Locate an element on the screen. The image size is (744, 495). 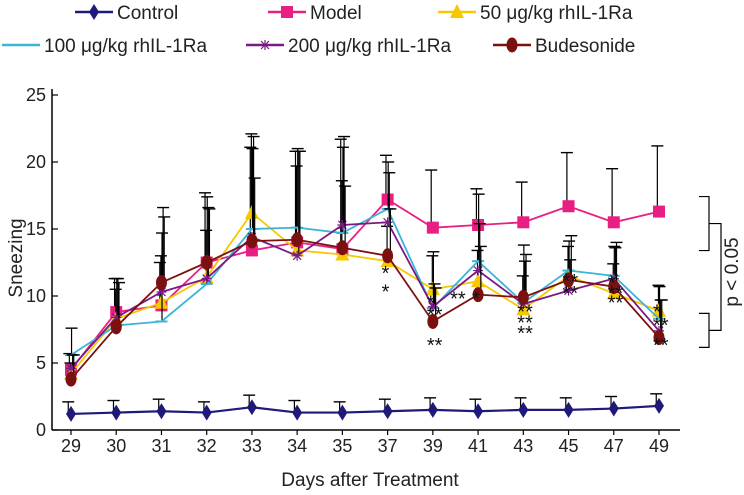
legend-label: Control is located at coordinates (147, 13).